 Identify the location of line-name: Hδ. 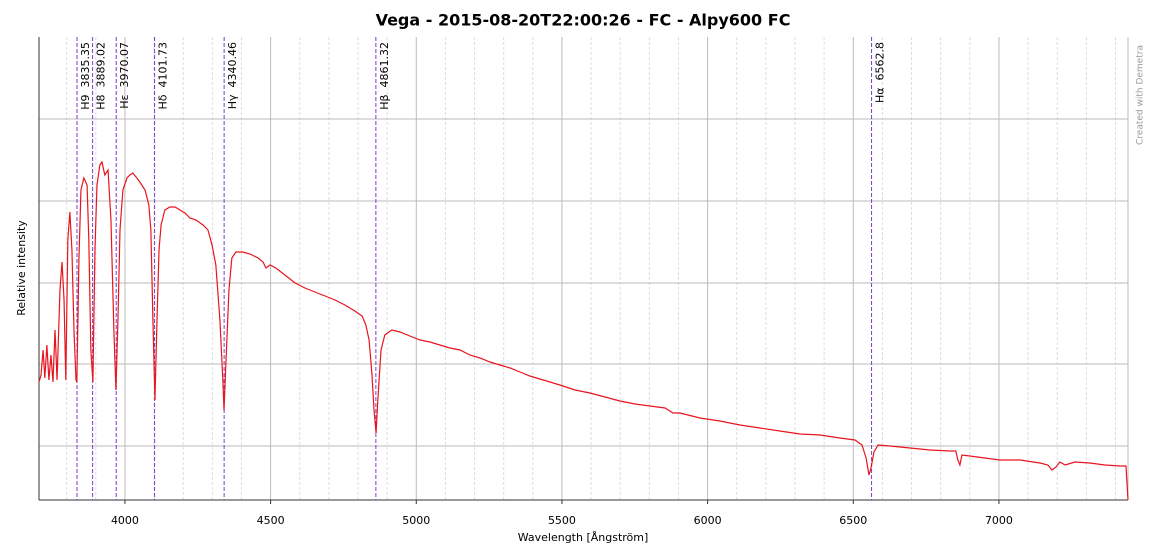
(163, 101).